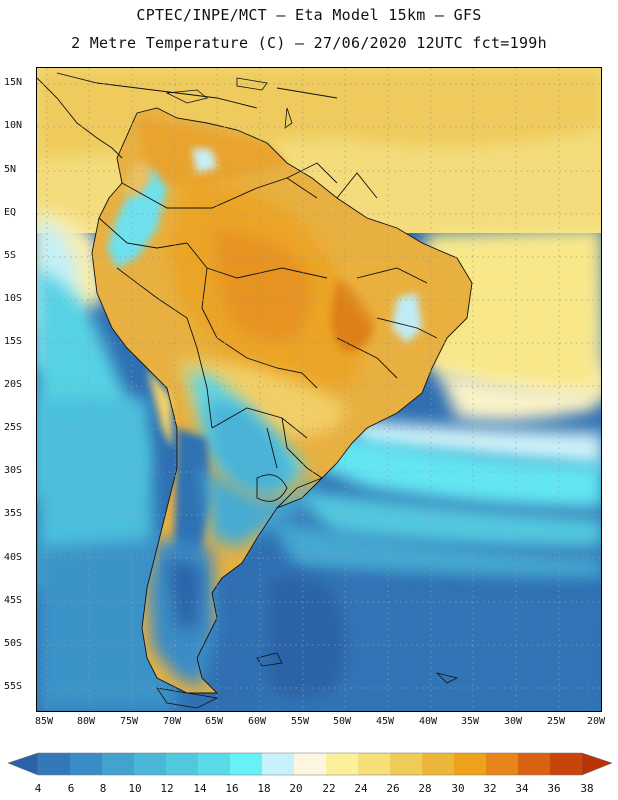  I want to click on lon-label: 60W, so click(257, 721).